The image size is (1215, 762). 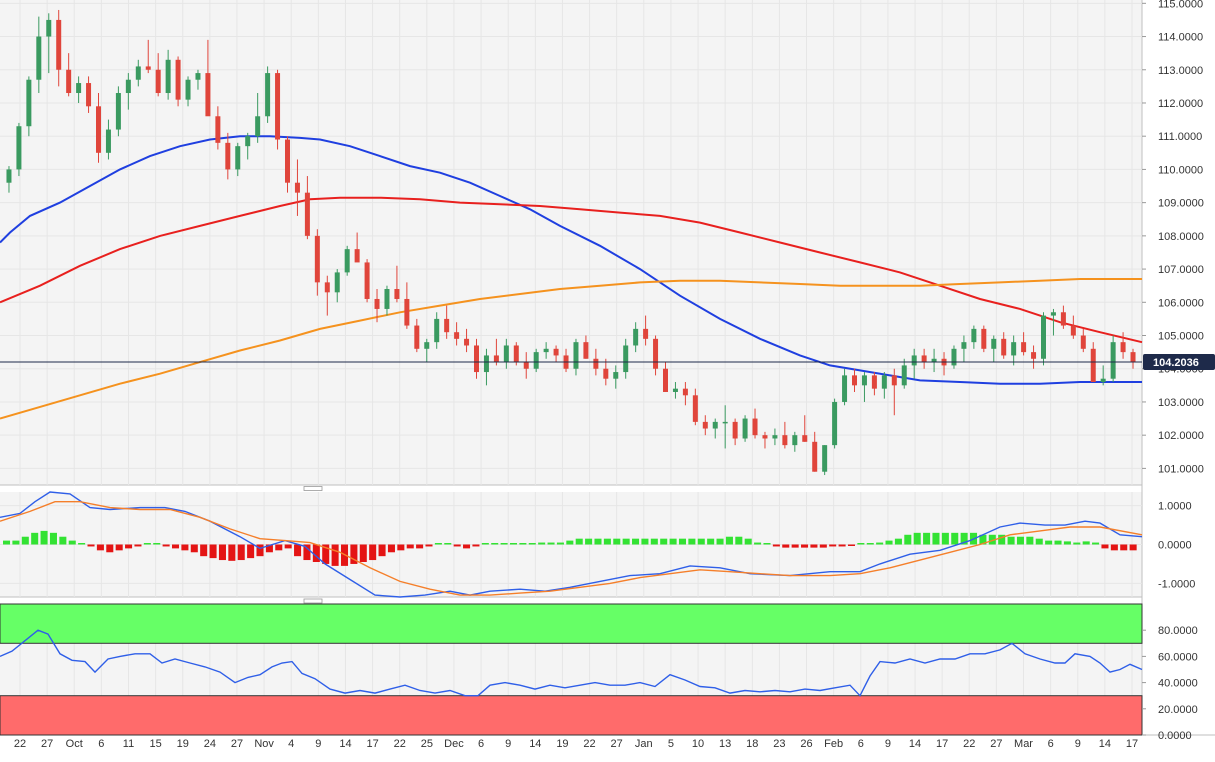 I want to click on x-tick-label: 10, so click(x=698, y=744).